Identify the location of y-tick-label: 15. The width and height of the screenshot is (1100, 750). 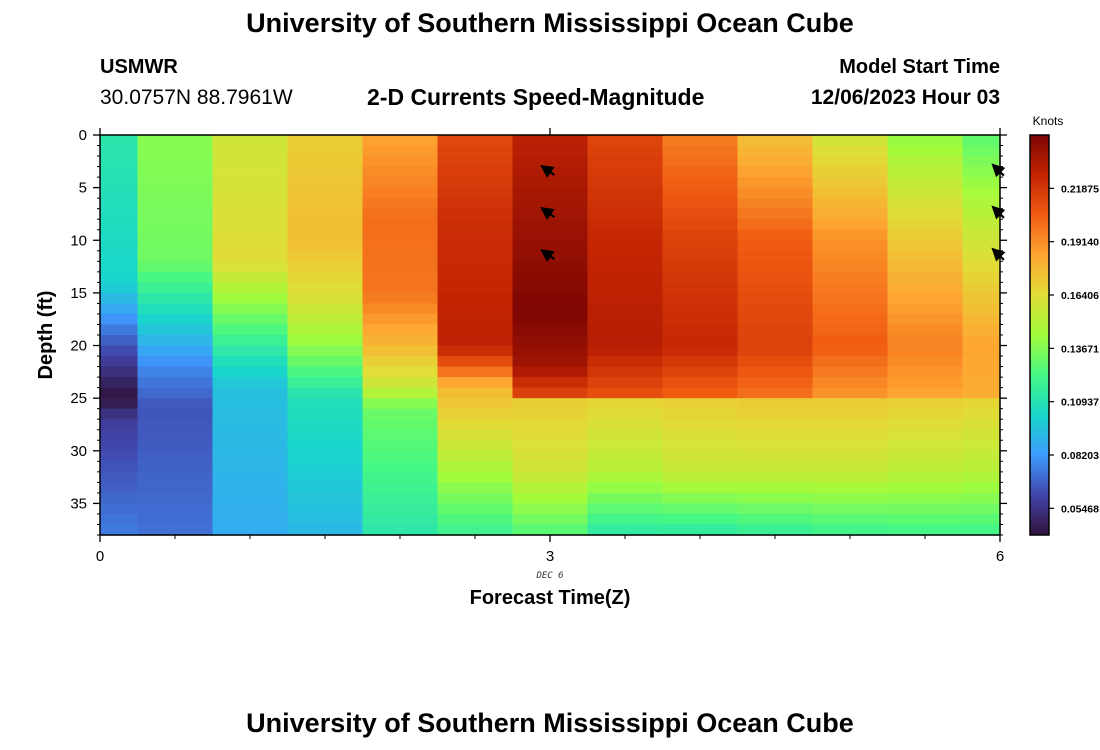
(78, 293).